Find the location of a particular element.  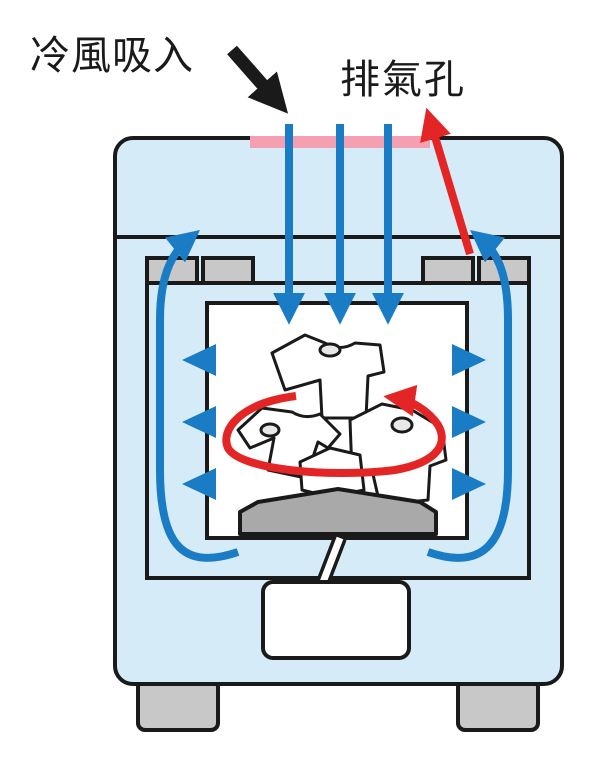

left-side-loop is located at coordinates (198, 396).